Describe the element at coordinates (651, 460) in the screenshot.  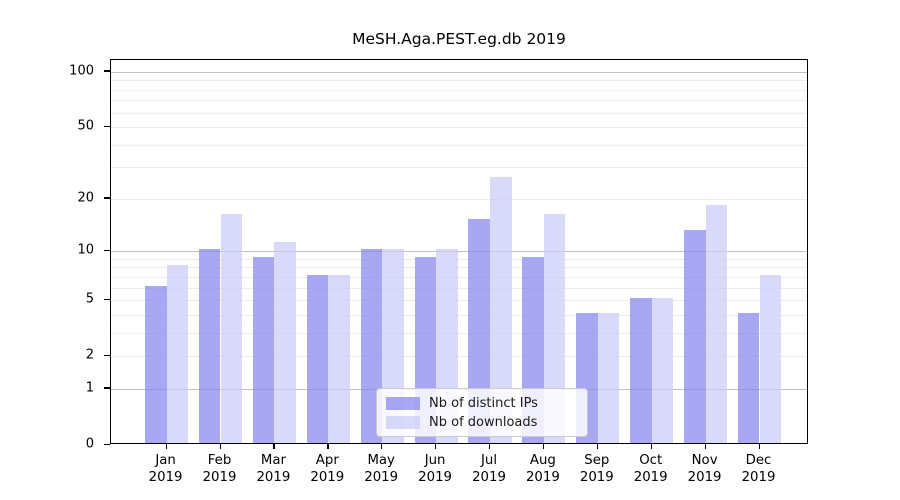
I see `month-name: Oct` at that location.